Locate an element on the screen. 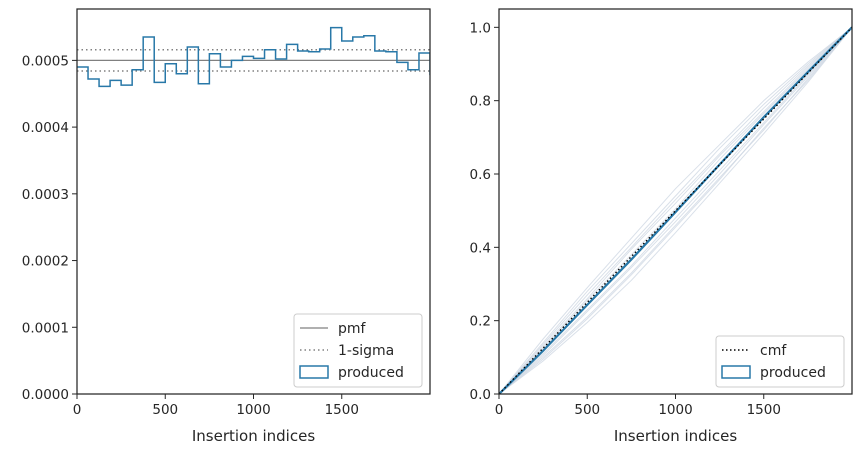 This screenshot has height=453, width=861. produced-histogram is located at coordinates (253, 57).